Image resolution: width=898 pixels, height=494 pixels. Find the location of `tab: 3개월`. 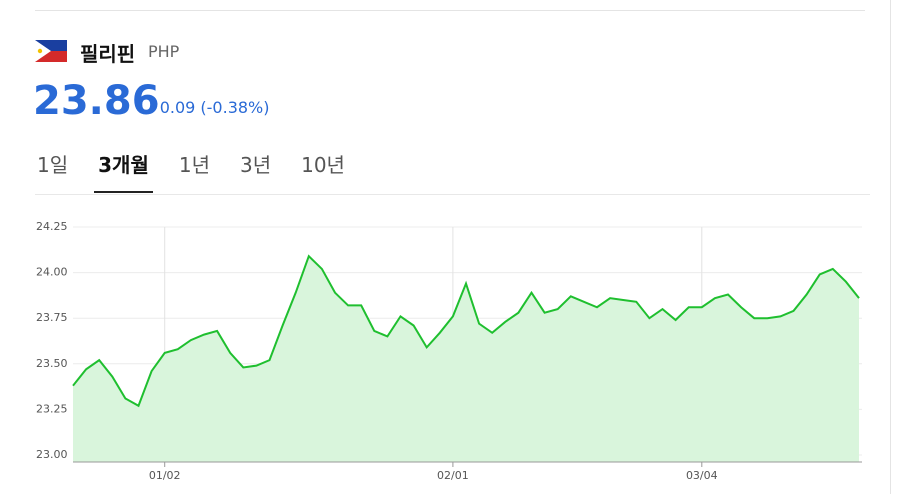

tab: 3개월 is located at coordinates (123, 171).